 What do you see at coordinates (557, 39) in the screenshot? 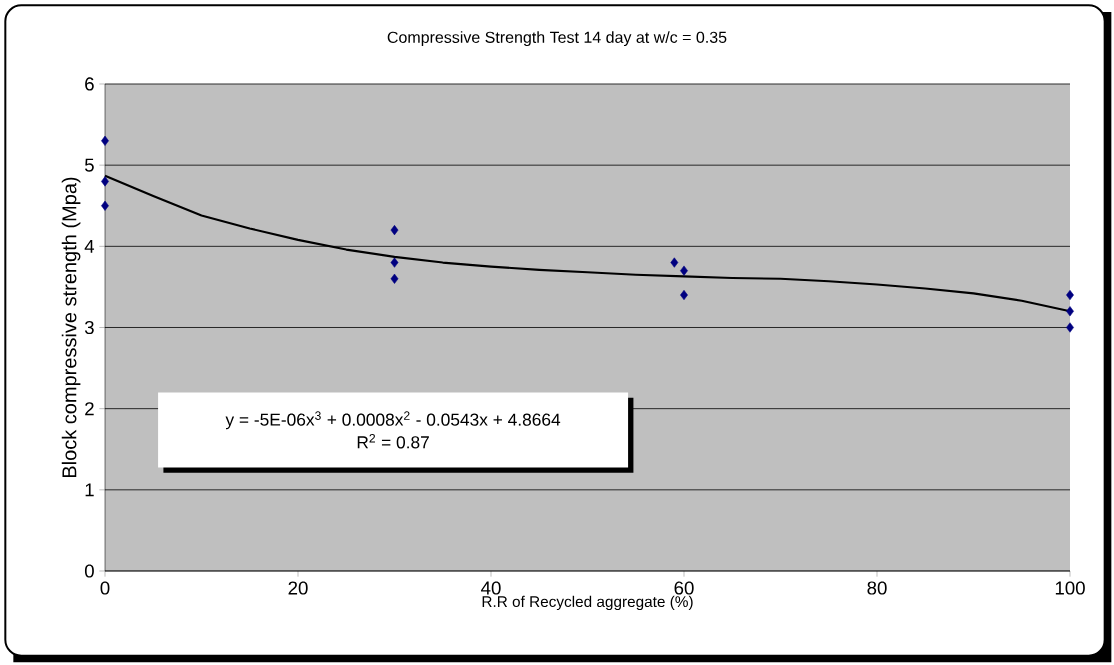
I see `chart-title: Compressive Strength Test 14 day at w/c = 0.35` at bounding box center [557, 39].